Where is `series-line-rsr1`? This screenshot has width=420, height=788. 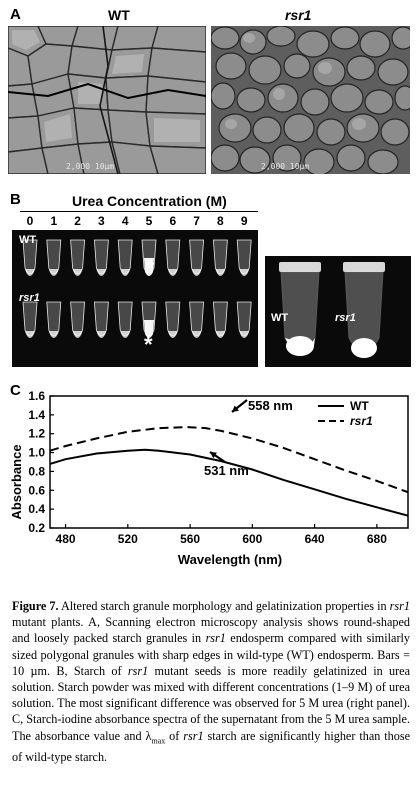 series-line-rsr1 is located at coordinates (229, 460).